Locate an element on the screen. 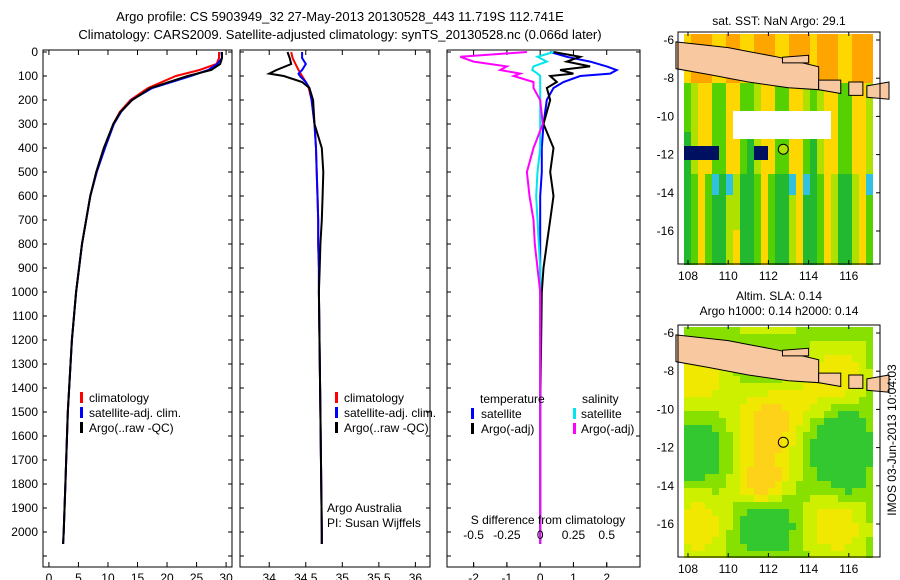  legend-swatch is located at coordinates (336, 427).